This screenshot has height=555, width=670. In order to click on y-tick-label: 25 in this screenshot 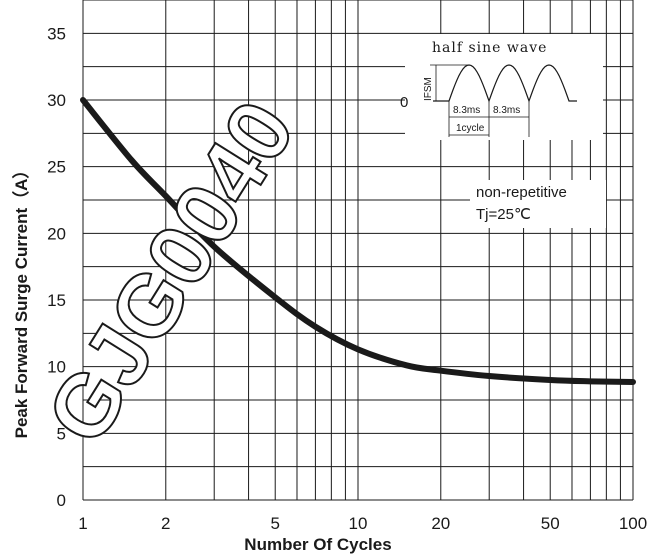, I will do `click(56, 167)`.